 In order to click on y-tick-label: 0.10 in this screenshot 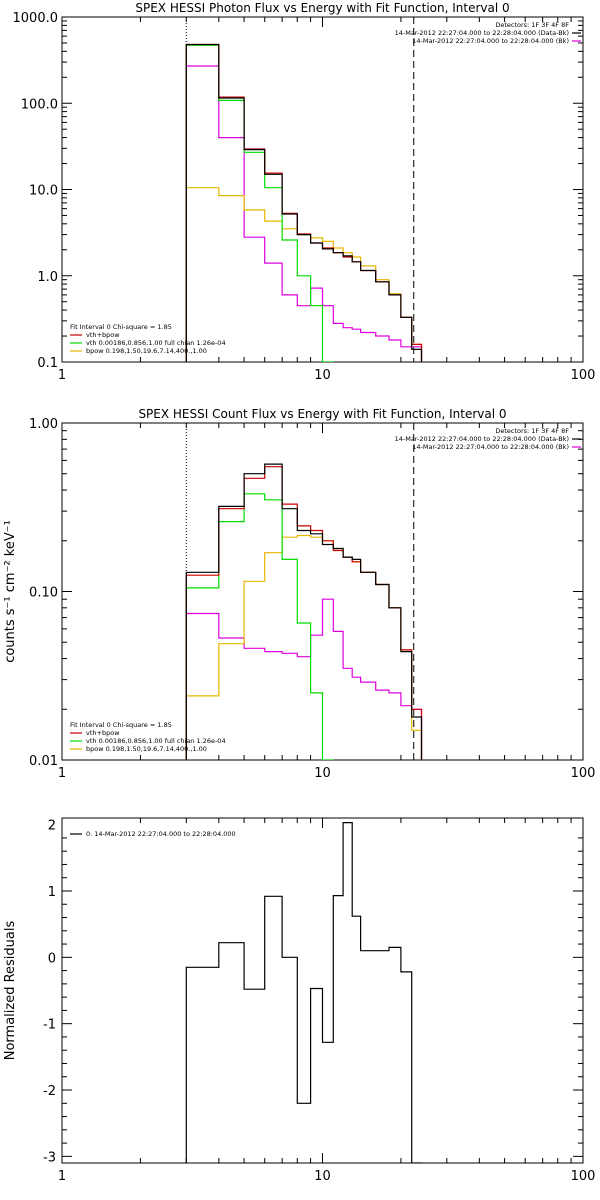, I will do `click(43, 593)`.